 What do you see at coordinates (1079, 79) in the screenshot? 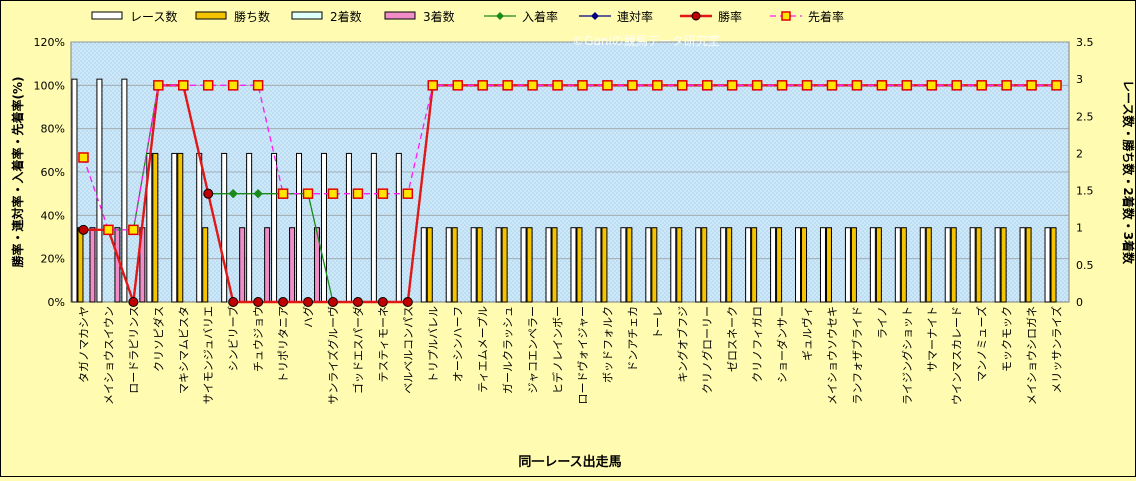
I see `right-tick-label: 3` at bounding box center [1079, 79].